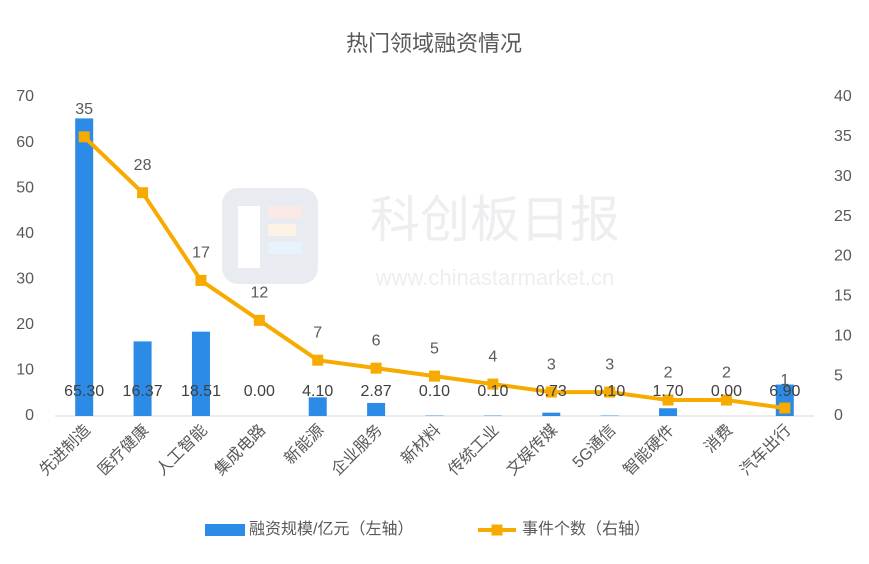  What do you see at coordinates (304, 444) in the screenshot?
I see `x-tick-label: 新能源` at bounding box center [304, 444].